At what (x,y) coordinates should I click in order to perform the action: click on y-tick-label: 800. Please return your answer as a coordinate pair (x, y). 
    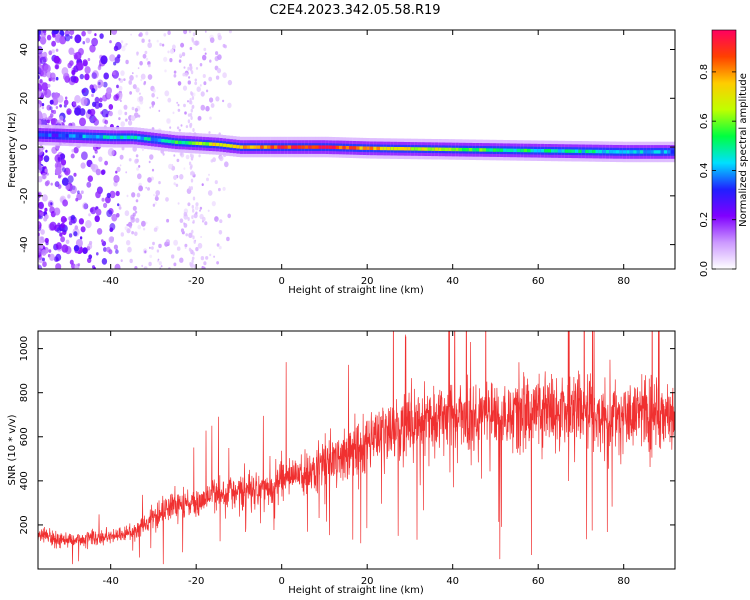
    Looking at the image, I should click on (24, 392).